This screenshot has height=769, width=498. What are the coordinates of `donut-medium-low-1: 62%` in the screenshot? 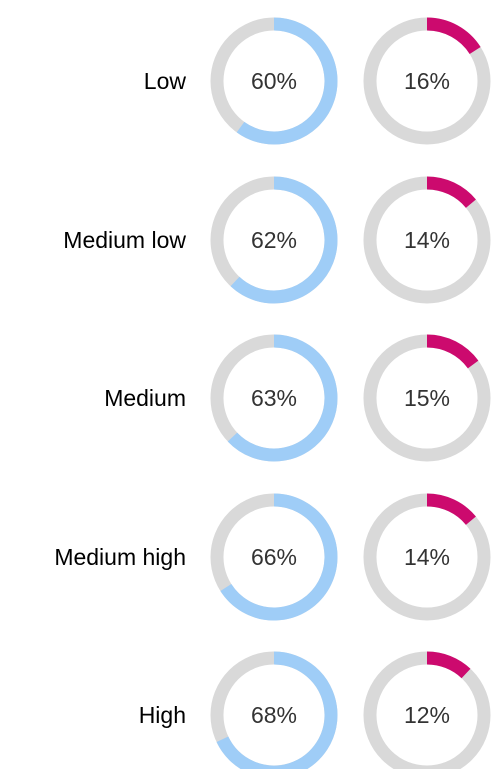 It's located at (274, 240).